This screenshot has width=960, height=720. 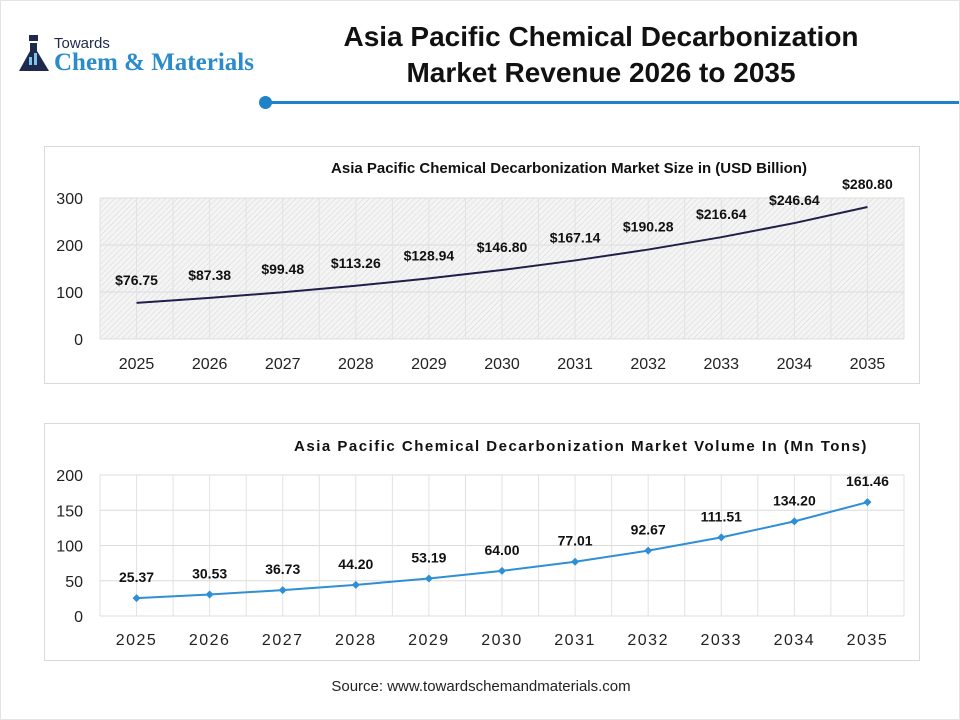 What do you see at coordinates (209, 573) in the screenshot?
I see `data-label: 30.53` at bounding box center [209, 573].